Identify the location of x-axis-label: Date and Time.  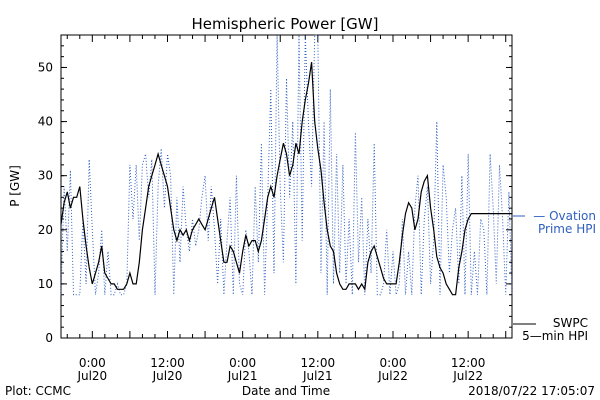
(286, 391).